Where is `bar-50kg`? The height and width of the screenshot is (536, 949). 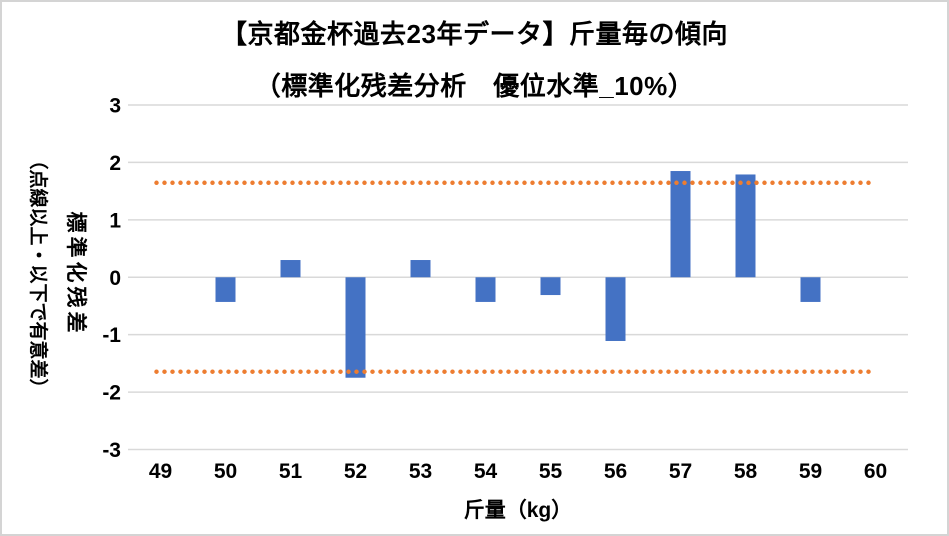 bar-50kg is located at coordinates (225, 289).